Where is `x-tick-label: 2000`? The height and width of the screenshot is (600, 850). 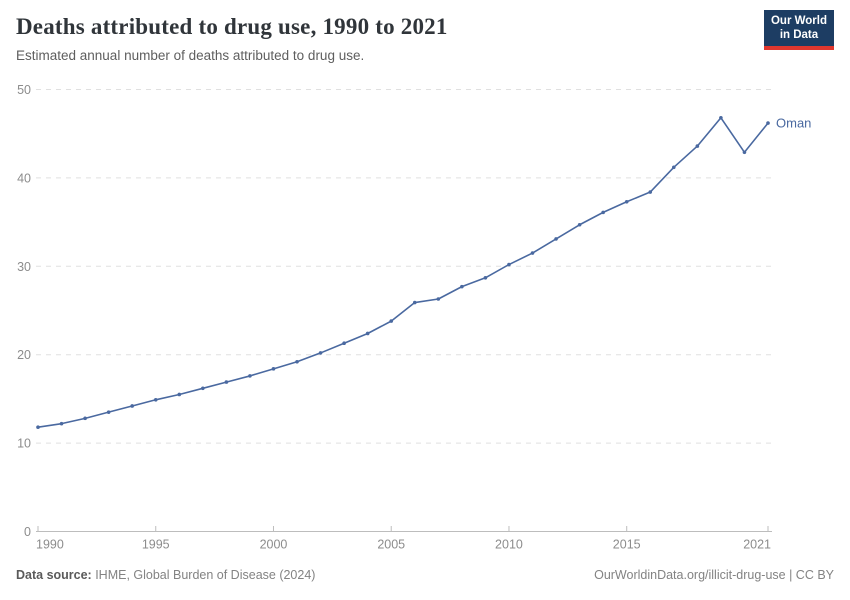
x-tick-label: 2000 is located at coordinates (274, 545).